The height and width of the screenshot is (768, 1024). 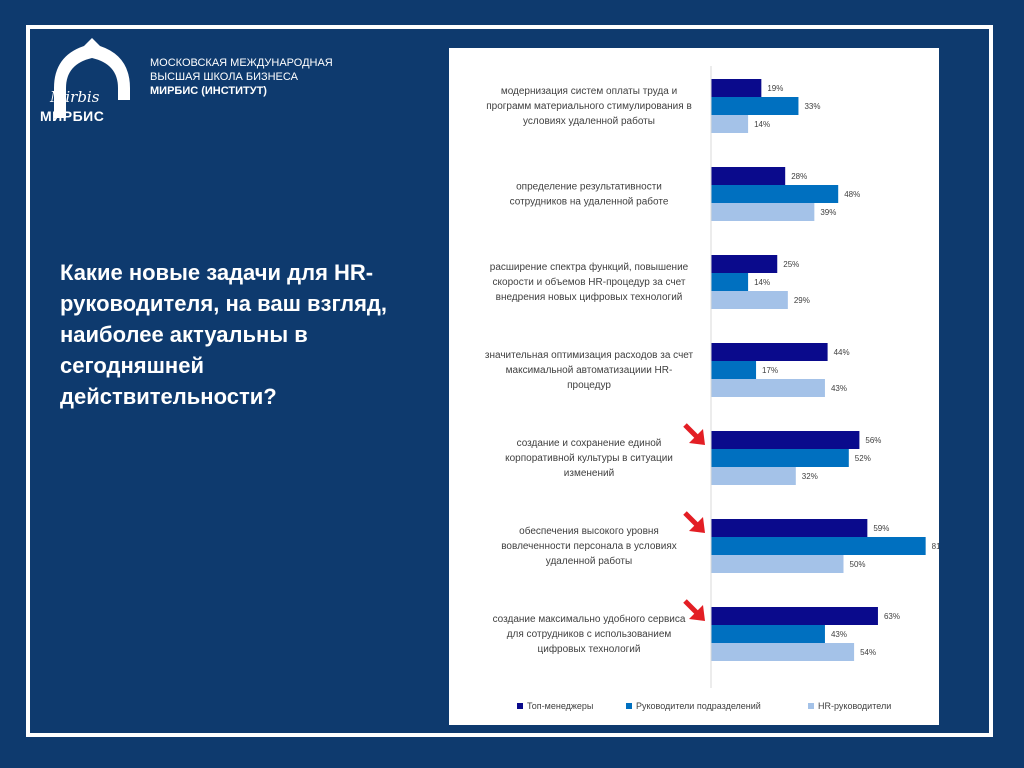 I want to click on legend-label: HR-руководители, so click(x=854, y=706).